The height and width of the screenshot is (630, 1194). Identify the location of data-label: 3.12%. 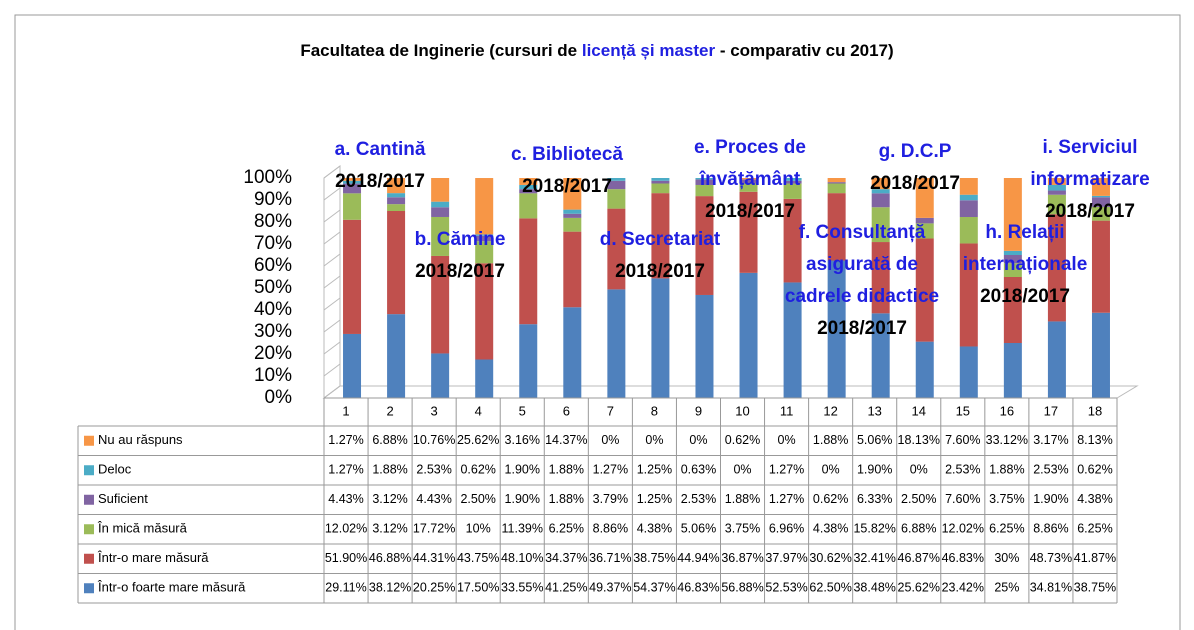
(389, 529).